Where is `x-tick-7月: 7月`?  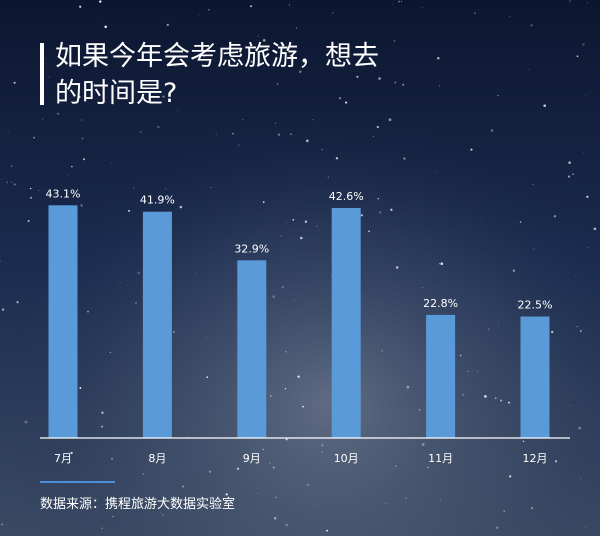
x-tick-7月: 7月 is located at coordinates (63, 458).